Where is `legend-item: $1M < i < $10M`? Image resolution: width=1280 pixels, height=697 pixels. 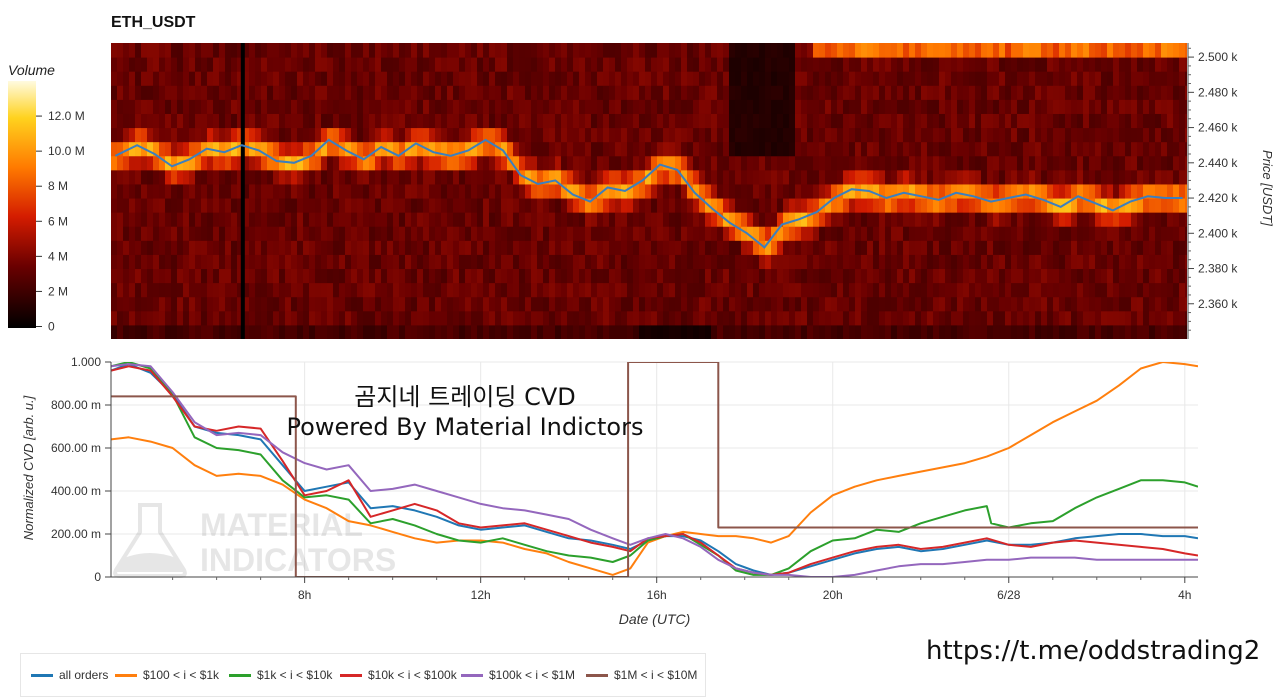 legend-item: $1M < i < $10M is located at coordinates (641, 675).